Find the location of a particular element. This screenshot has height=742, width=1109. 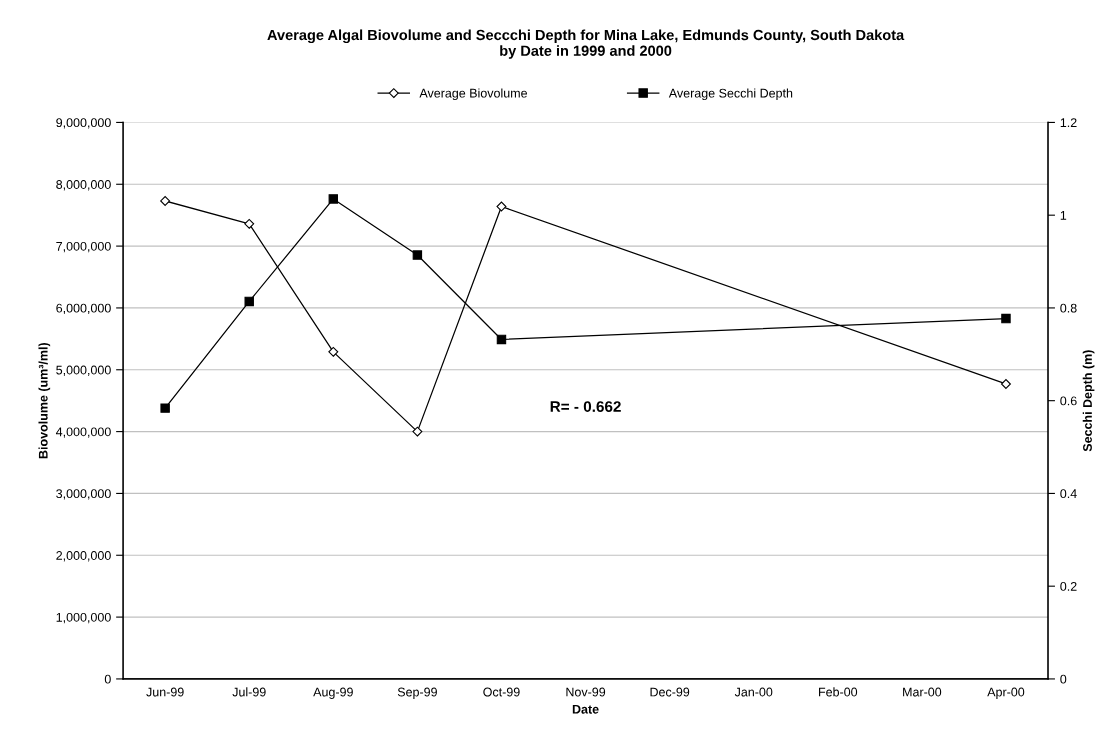

y-tick-label: 0 is located at coordinates (107, 679).